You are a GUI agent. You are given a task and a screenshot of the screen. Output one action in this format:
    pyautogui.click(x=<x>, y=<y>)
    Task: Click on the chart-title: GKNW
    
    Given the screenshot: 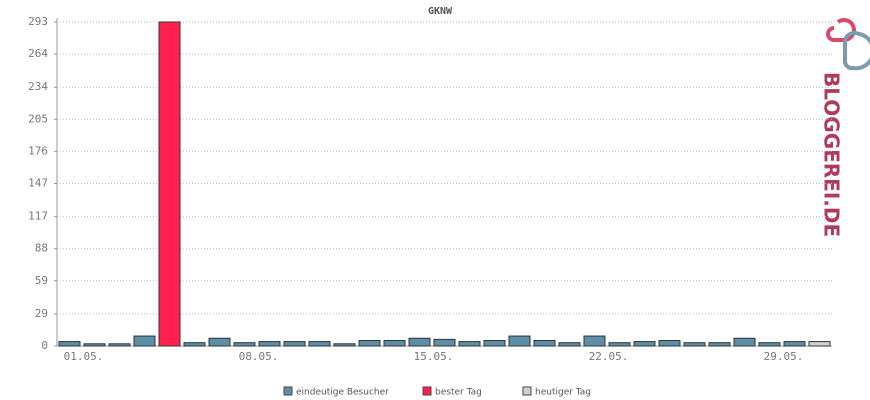 What is the action you would take?
    pyautogui.click(x=440, y=11)
    